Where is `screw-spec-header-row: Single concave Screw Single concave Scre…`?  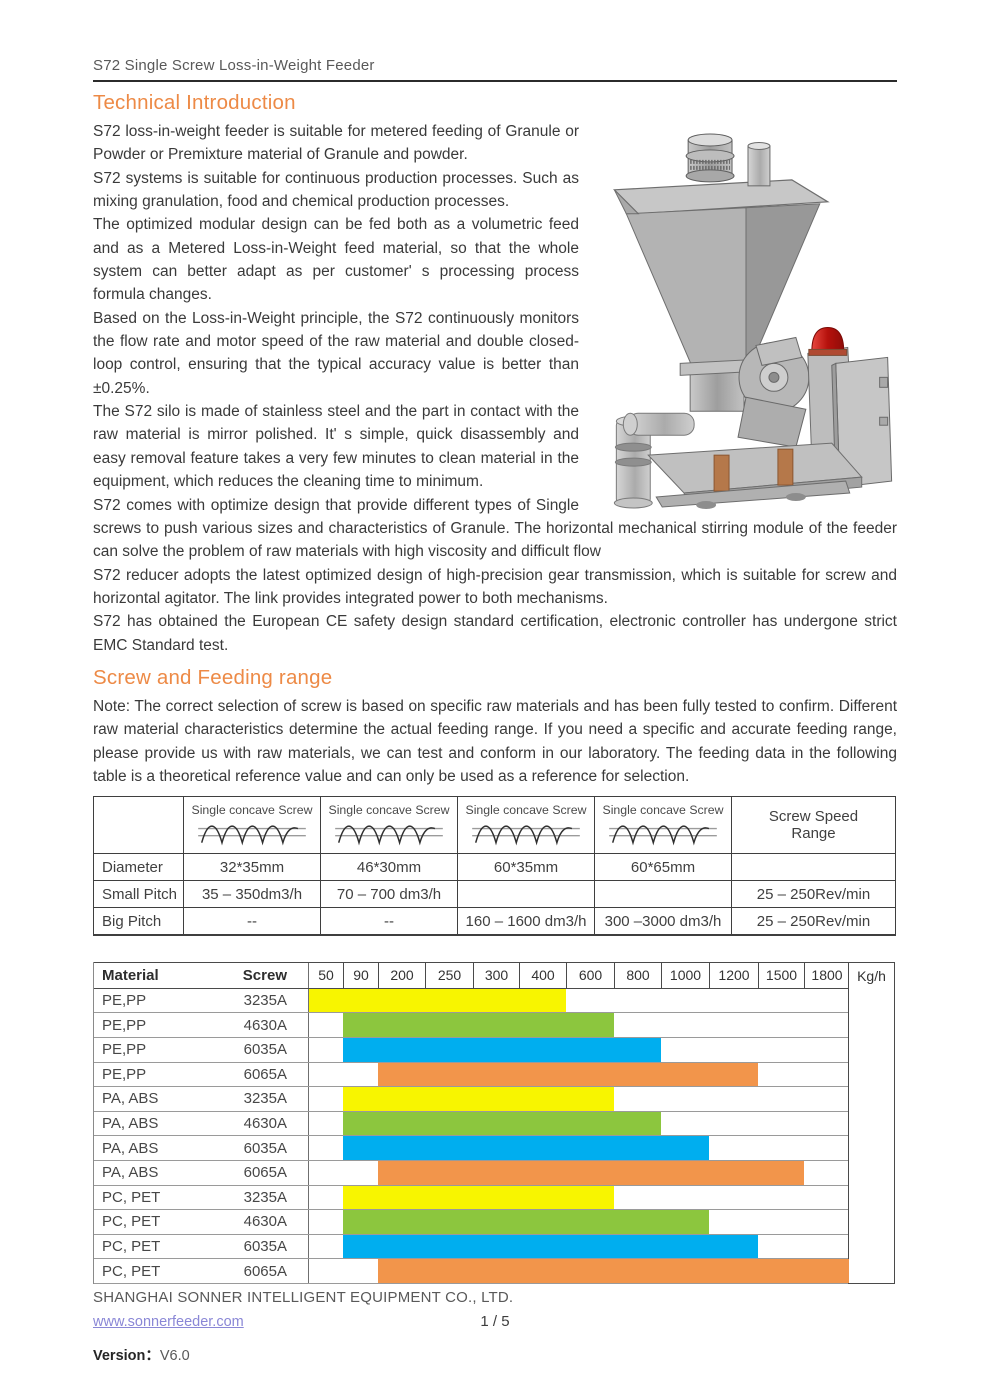
screw-spec-header-row: Single concave Screw Single concave Scre… is located at coordinates (494, 825).